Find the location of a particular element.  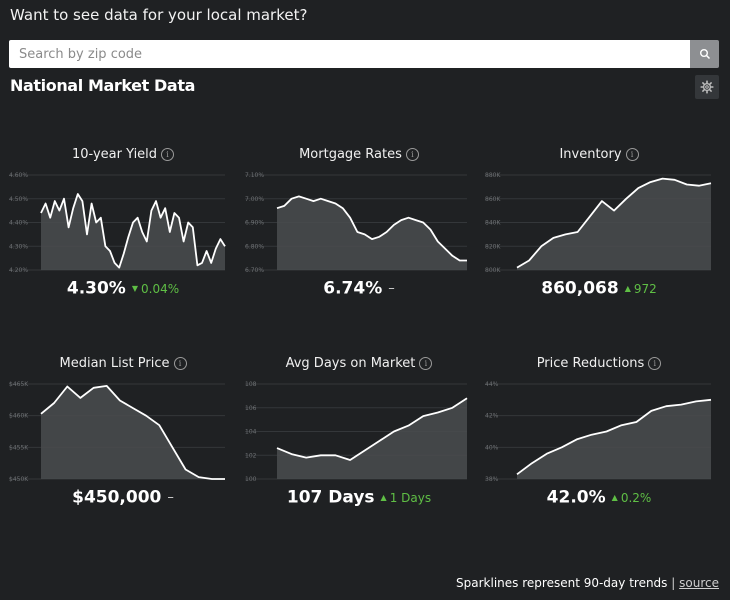

change-indicator: ▲ 0.2% is located at coordinates (632, 498).